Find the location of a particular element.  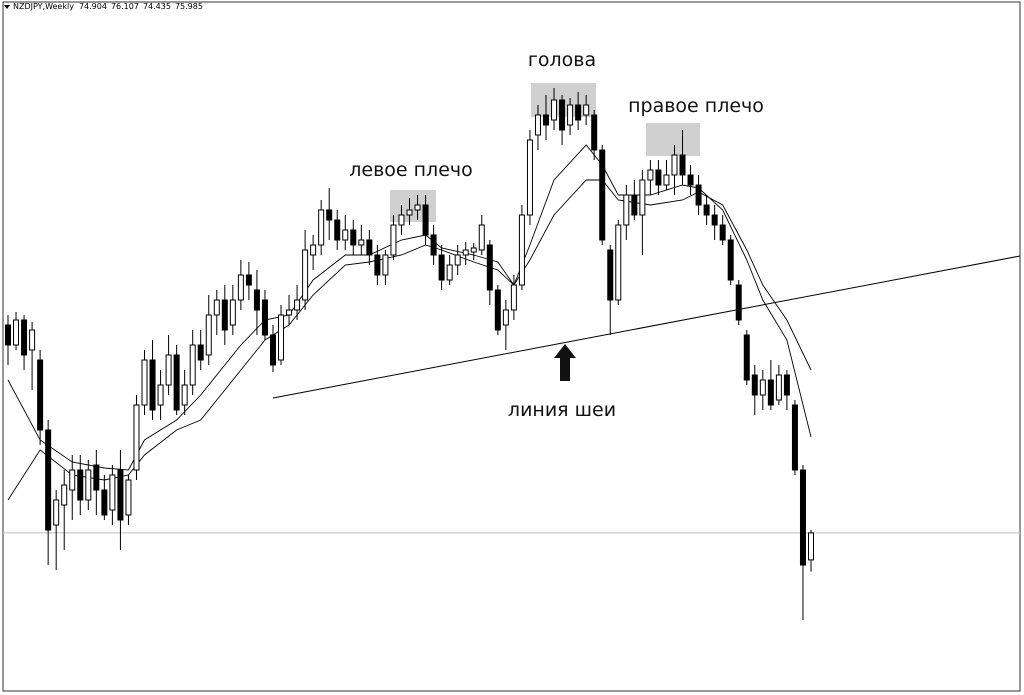

annotation: голова is located at coordinates (562, 60).